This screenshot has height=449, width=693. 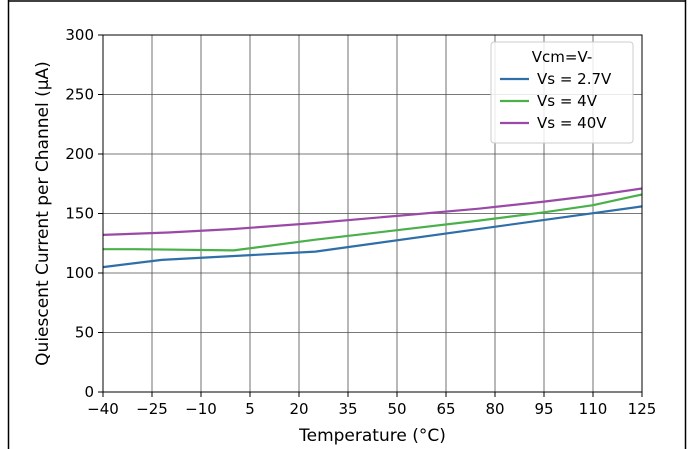 I want to click on x-tick-label: 35, so click(x=347, y=409).